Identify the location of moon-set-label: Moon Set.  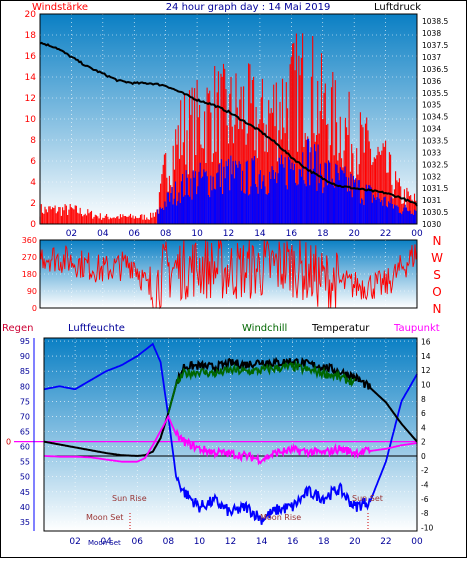
(104, 517).